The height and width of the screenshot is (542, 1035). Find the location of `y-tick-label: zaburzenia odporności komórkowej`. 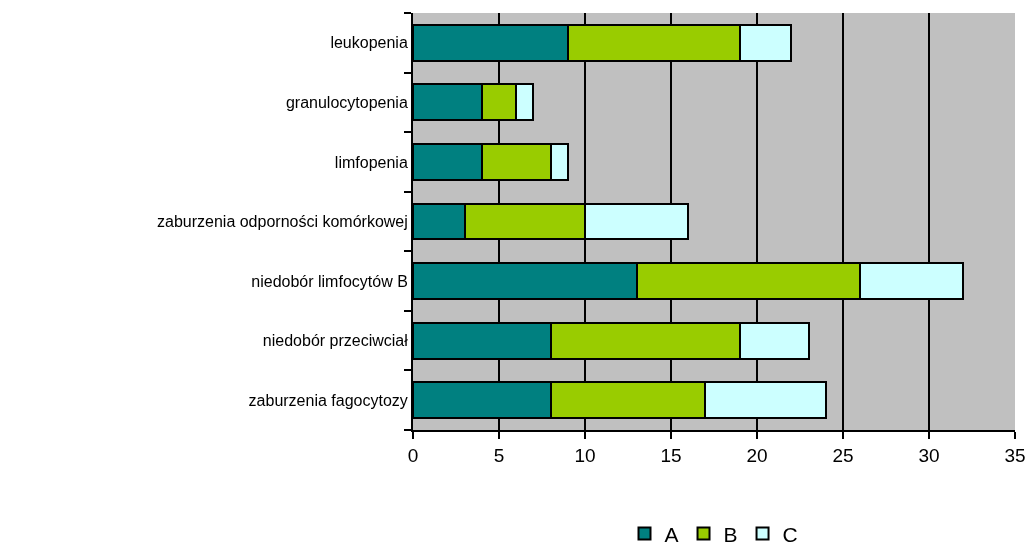

y-tick-label: zaburzenia odporności komórkowej is located at coordinates (282, 222).